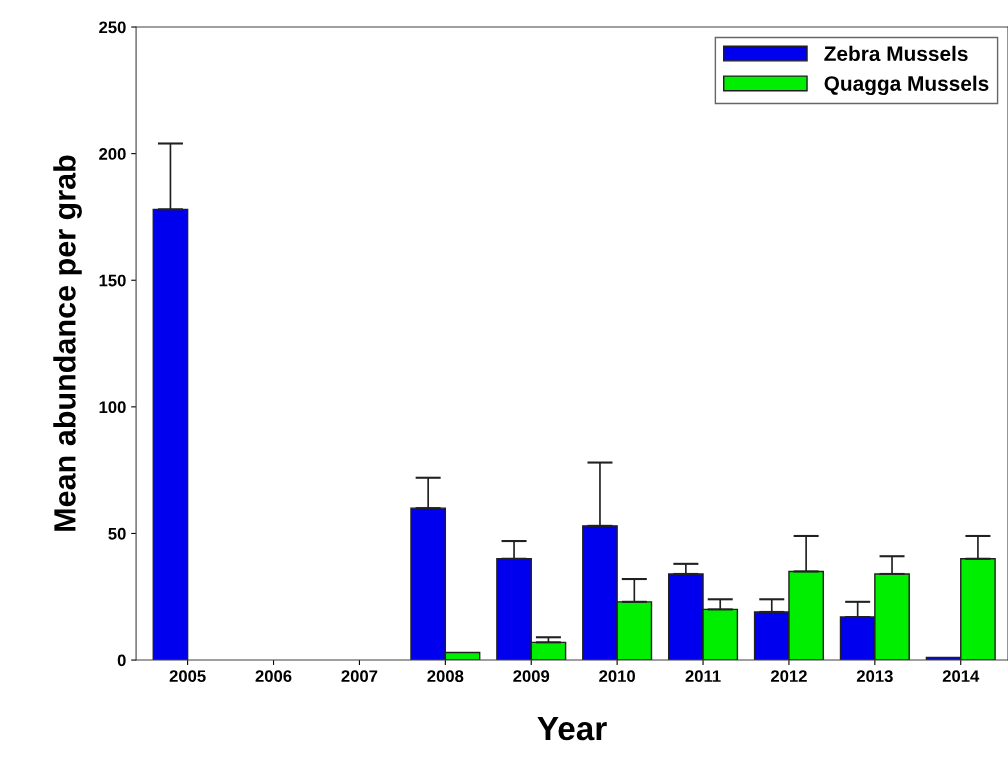 This screenshot has height=772, width=1008. I want to click on x-tick-label: 2012, so click(788, 676).